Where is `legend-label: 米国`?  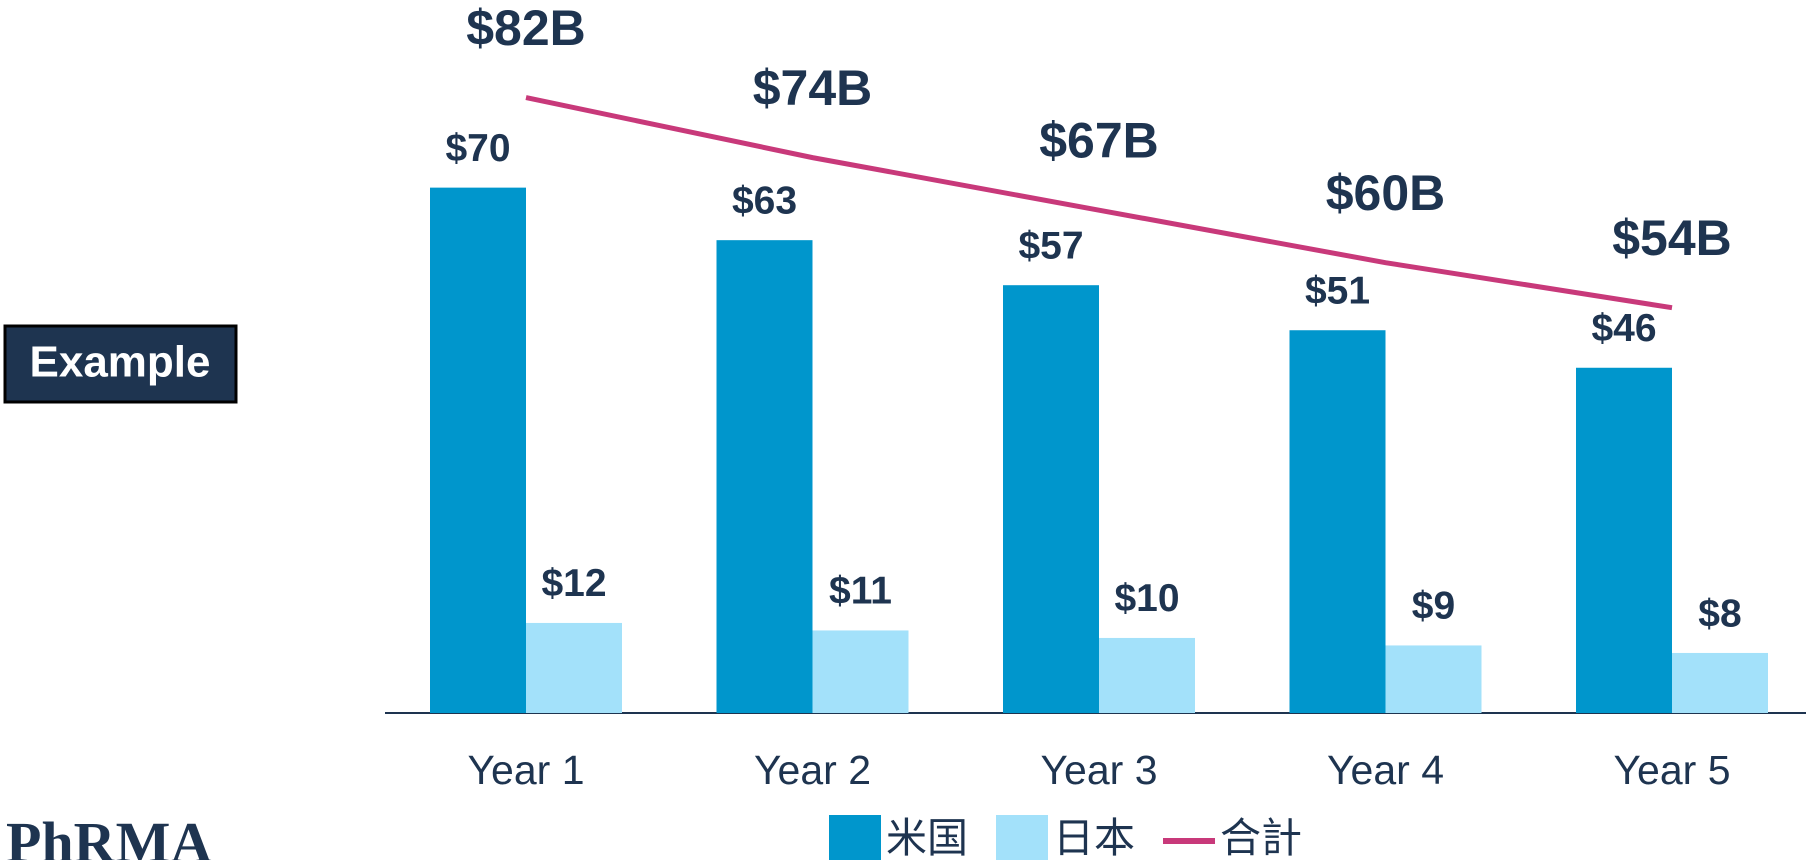 legend-label: 米国 is located at coordinates (927, 837).